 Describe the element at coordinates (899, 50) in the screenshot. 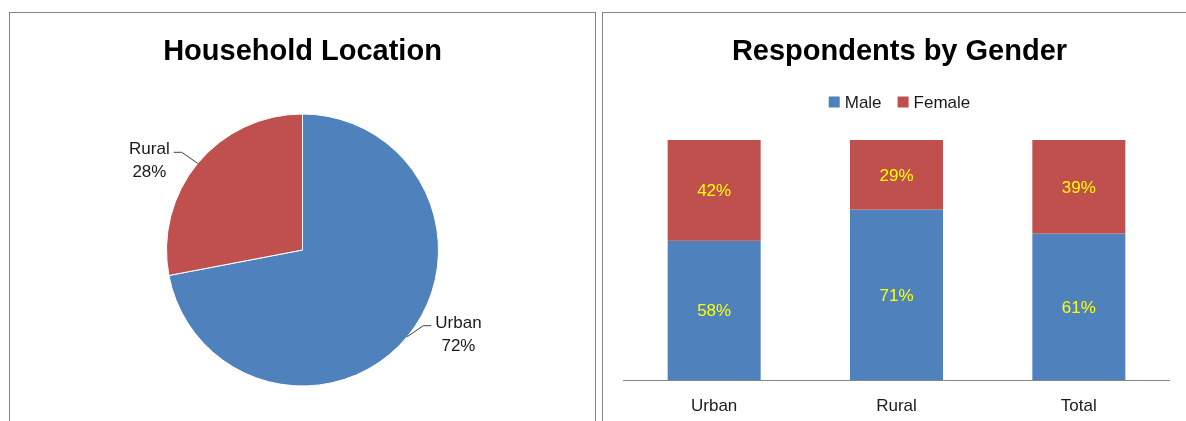

I see `chart-title: Respondents by Gender` at that location.